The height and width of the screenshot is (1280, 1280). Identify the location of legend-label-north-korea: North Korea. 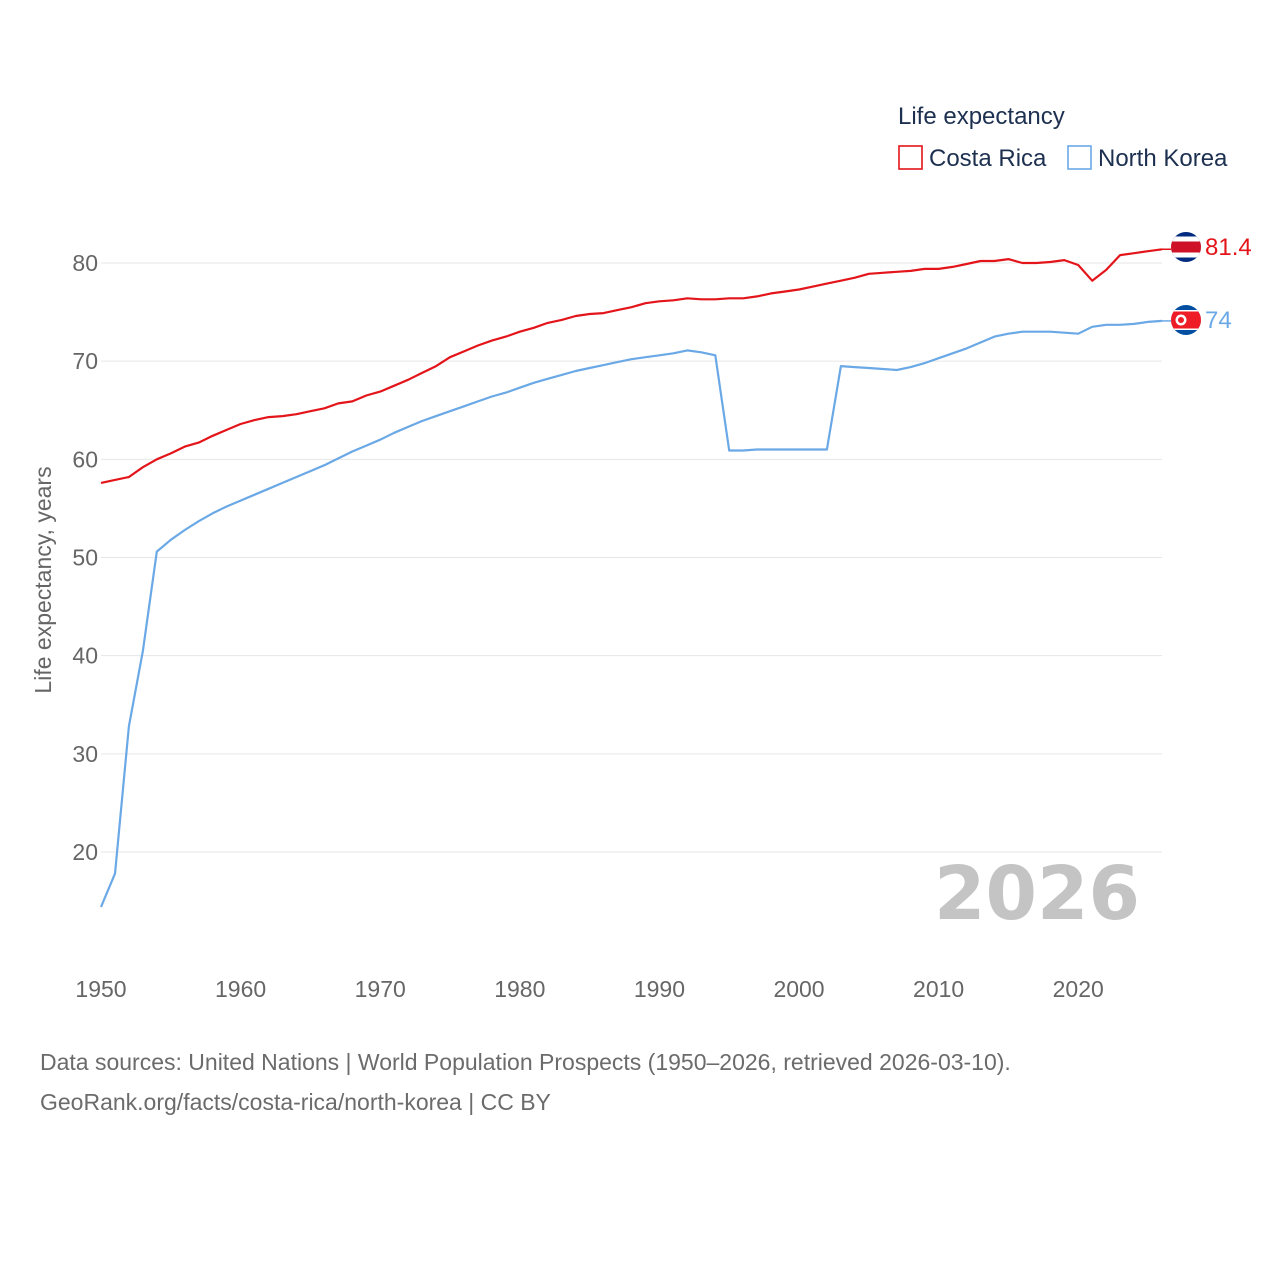
(1163, 158).